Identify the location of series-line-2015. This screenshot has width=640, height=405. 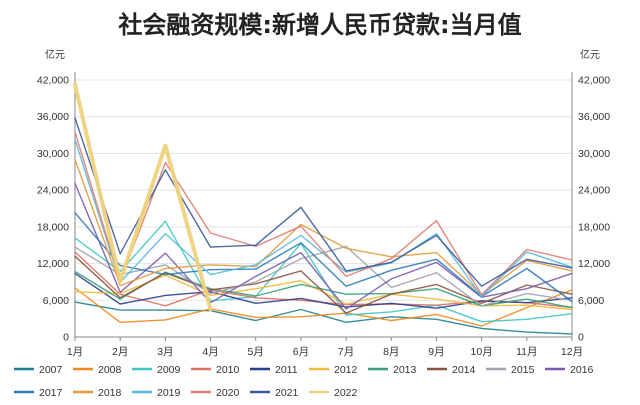
(323, 276).